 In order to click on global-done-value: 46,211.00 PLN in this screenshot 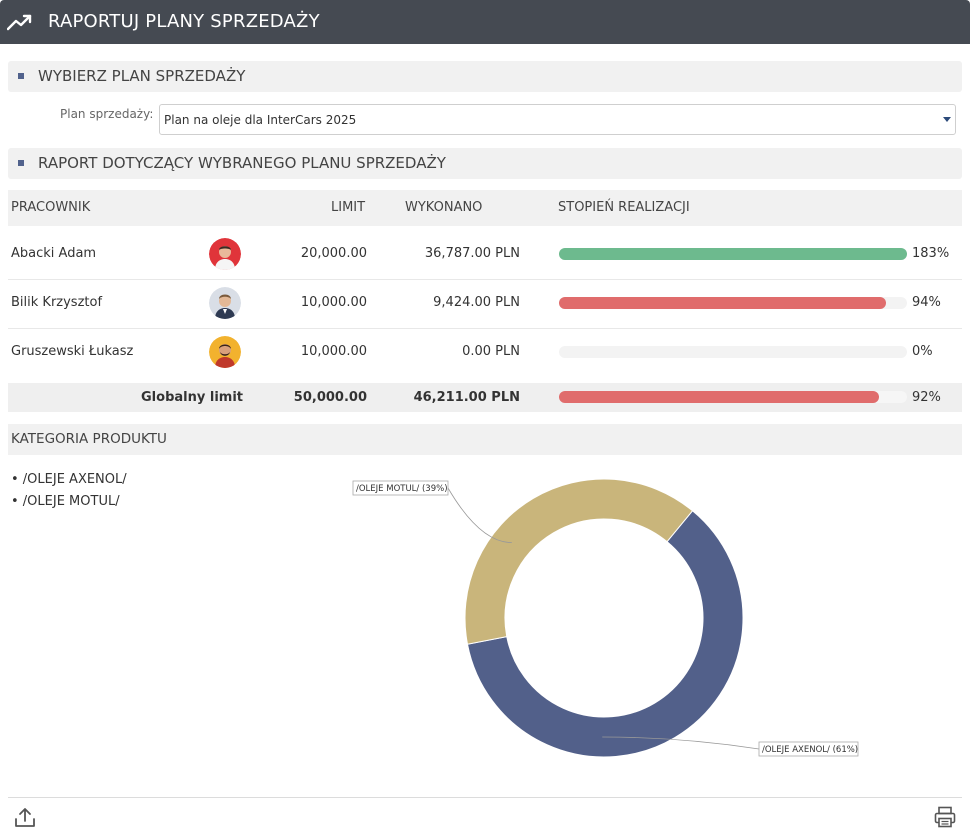, I will do `click(466, 397)`.